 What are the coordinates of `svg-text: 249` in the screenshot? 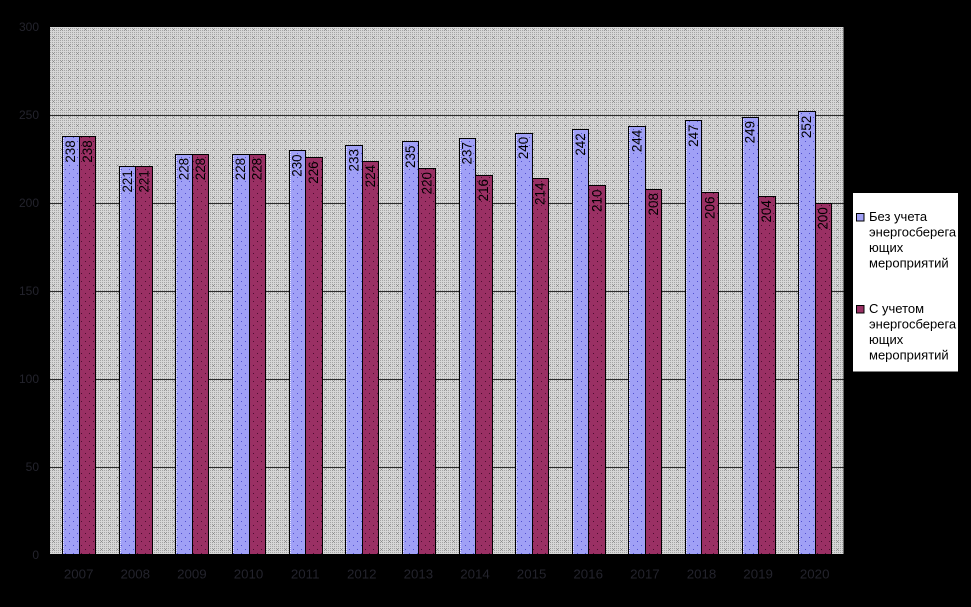 It's located at (750, 132).